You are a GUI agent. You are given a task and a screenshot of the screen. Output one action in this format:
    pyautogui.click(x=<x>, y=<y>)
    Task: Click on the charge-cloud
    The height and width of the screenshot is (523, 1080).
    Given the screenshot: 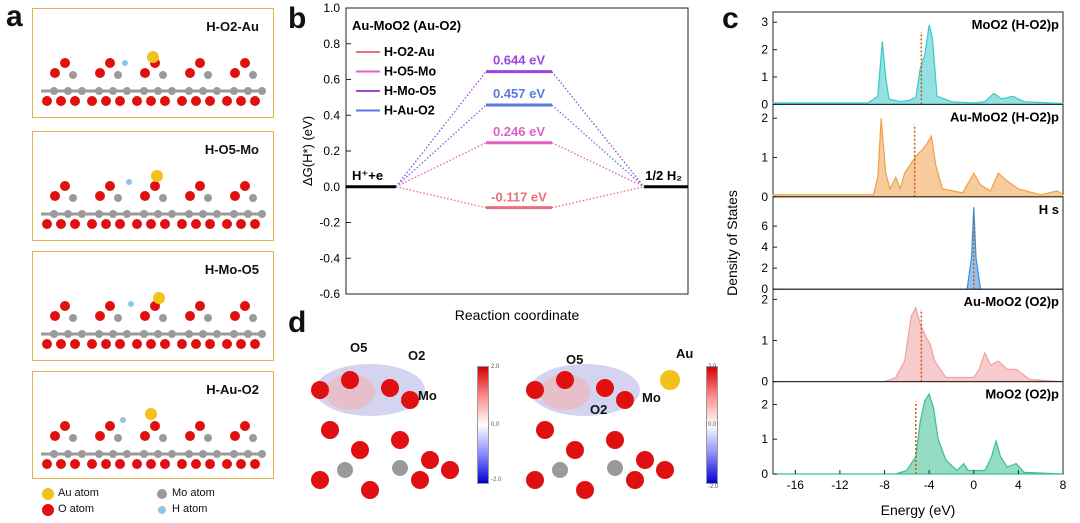 What is the action you would take?
    pyautogui.click(x=350, y=392)
    